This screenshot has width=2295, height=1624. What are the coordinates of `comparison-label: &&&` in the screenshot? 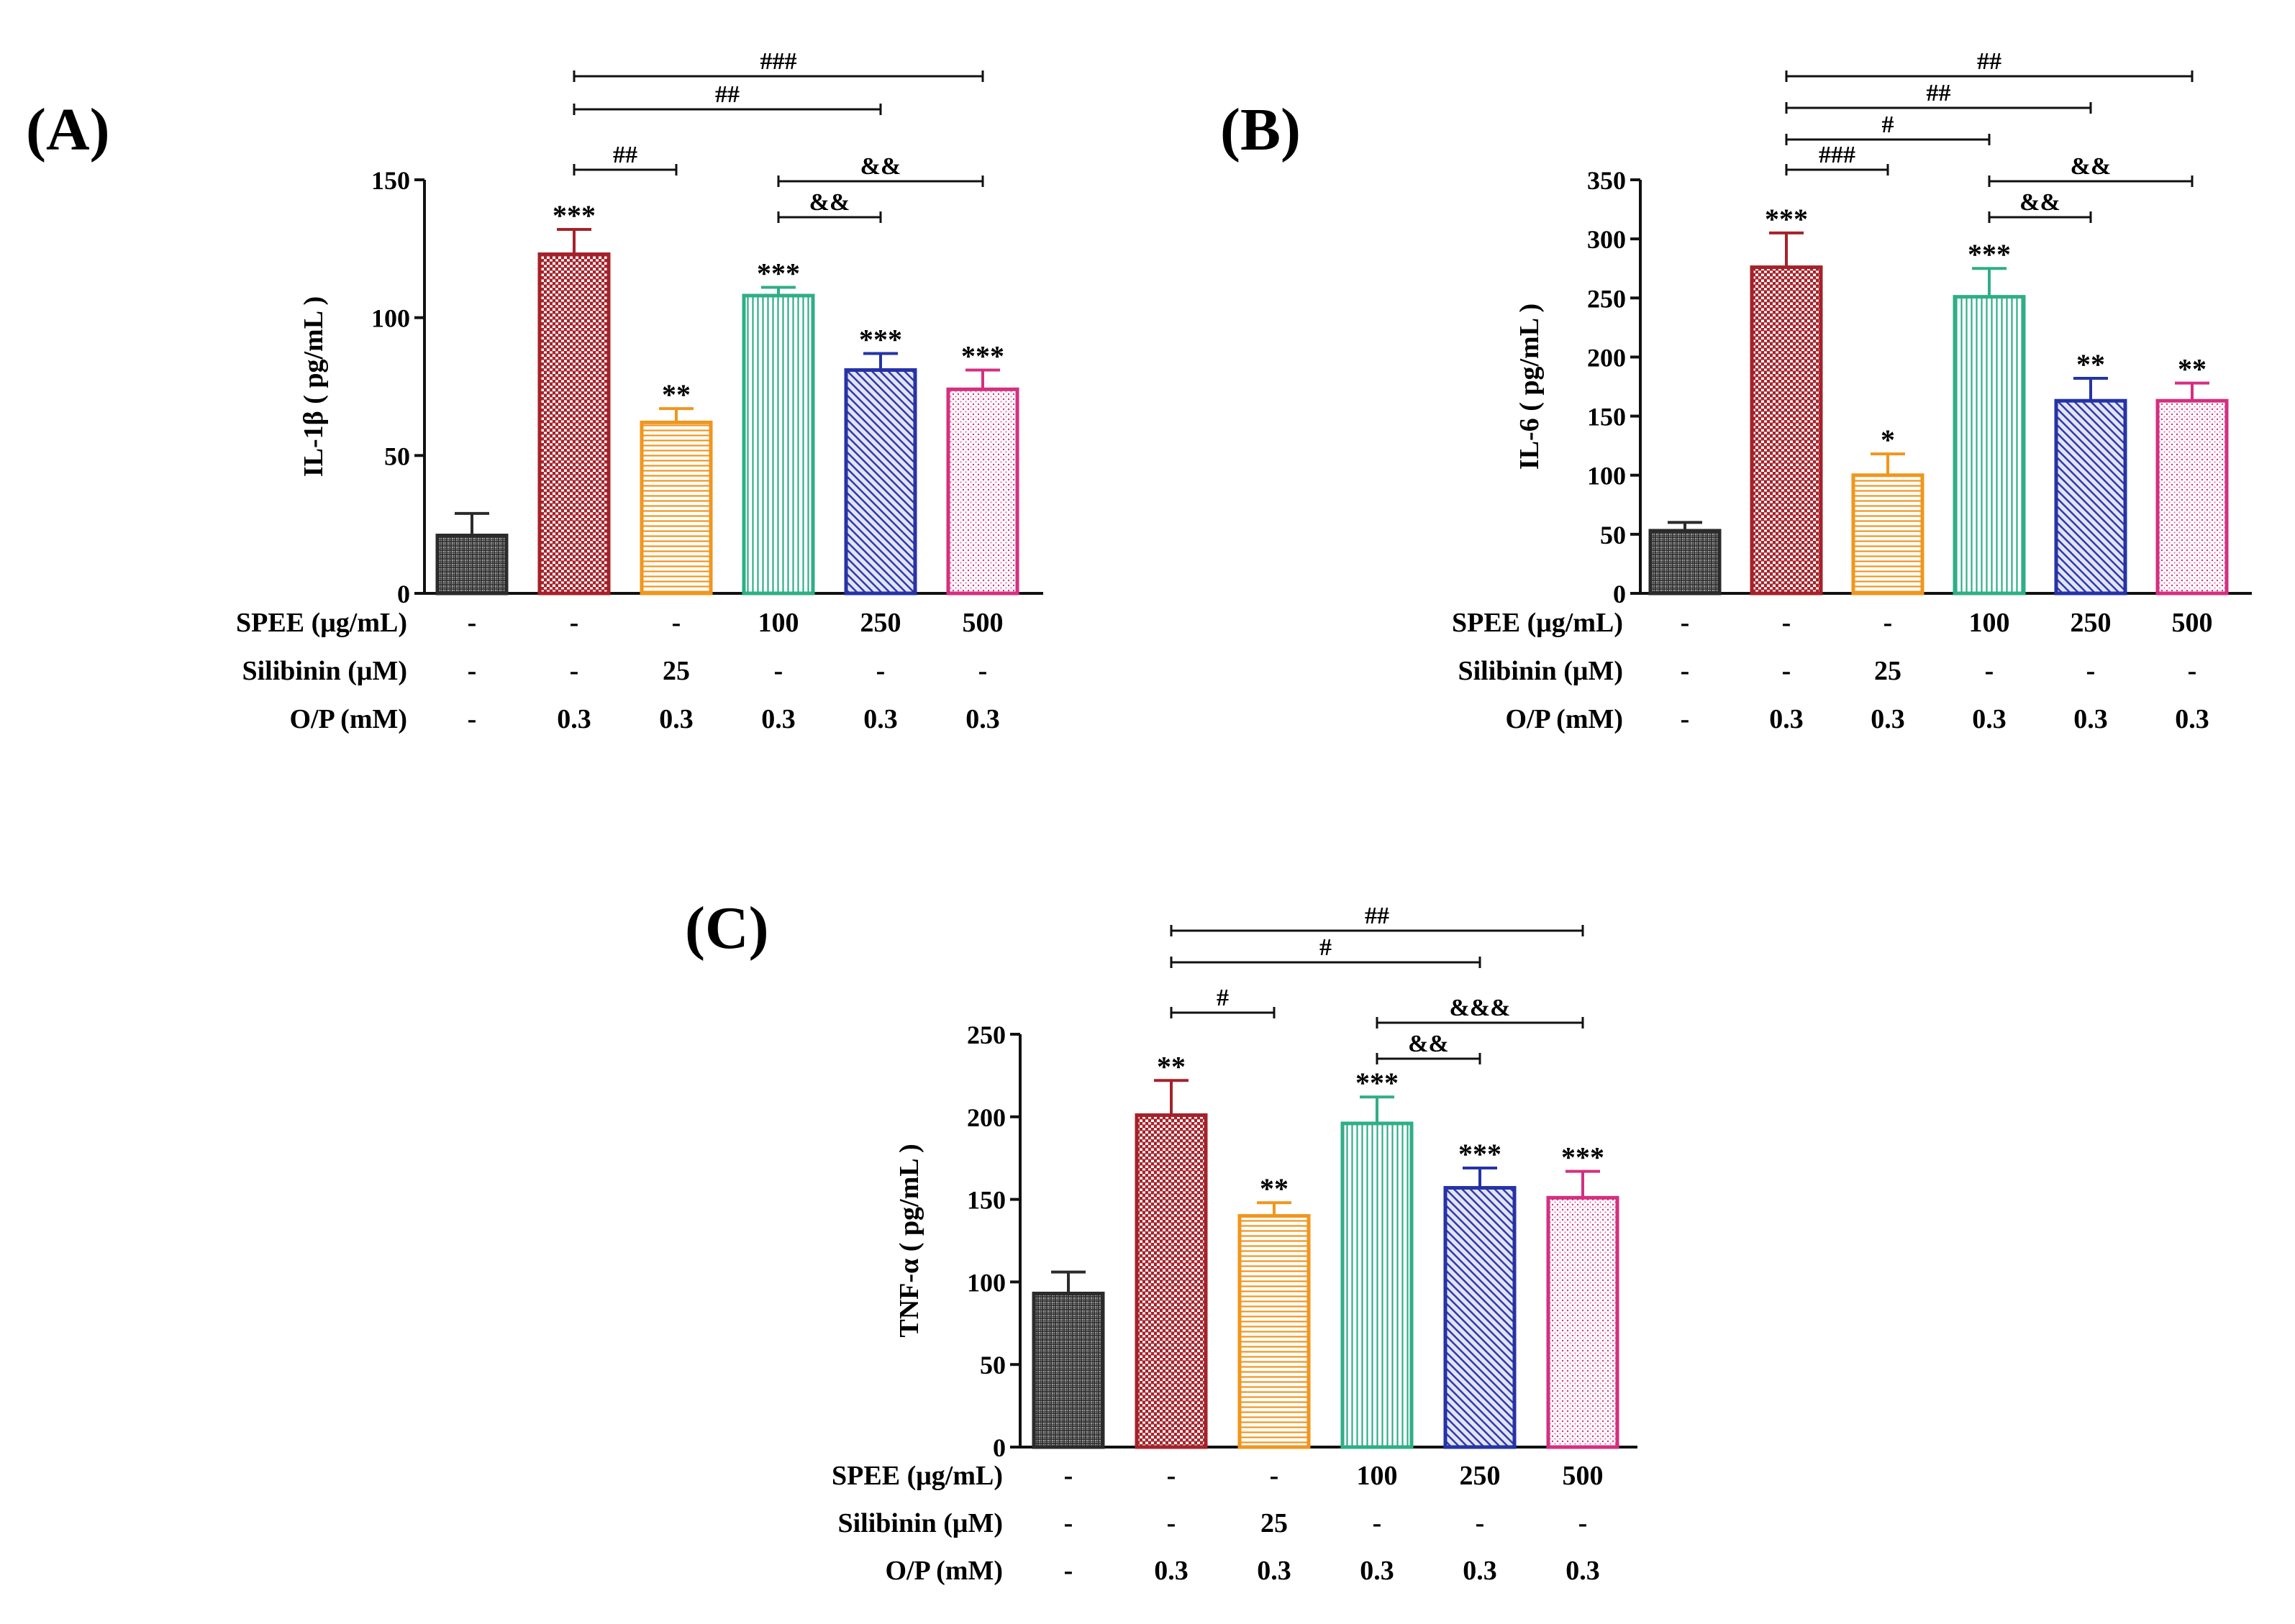 It's located at (1481, 1008).